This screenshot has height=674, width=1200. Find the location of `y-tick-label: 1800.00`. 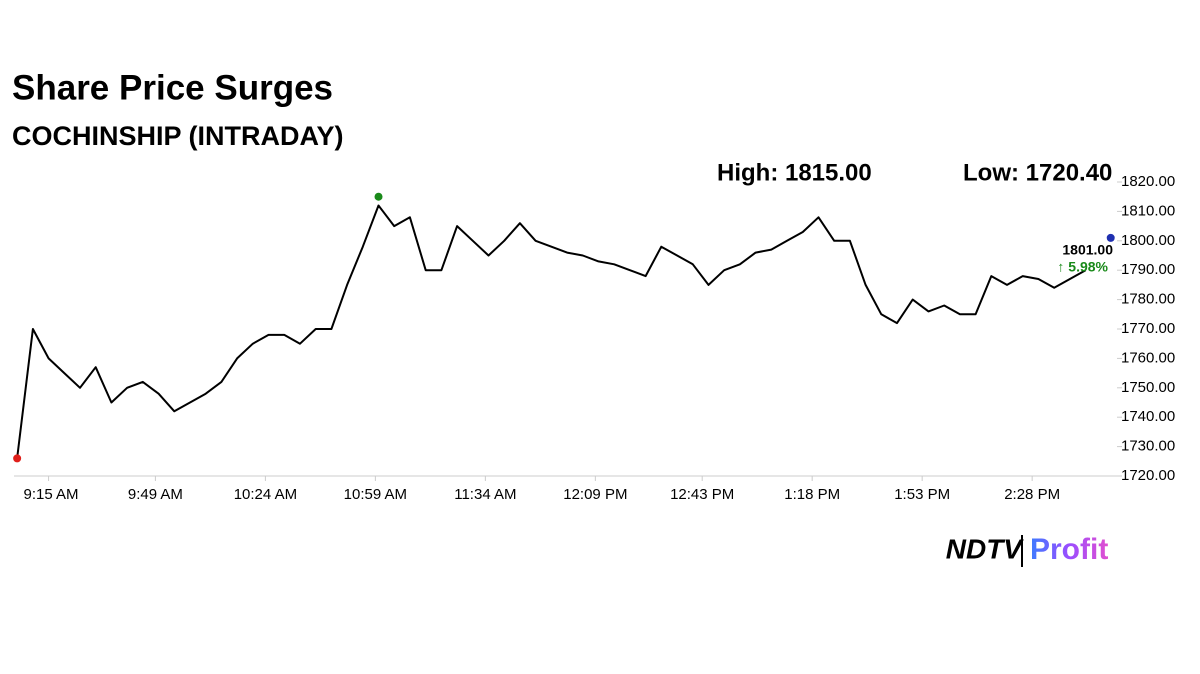

y-tick-label: 1800.00 is located at coordinates (1148, 240).